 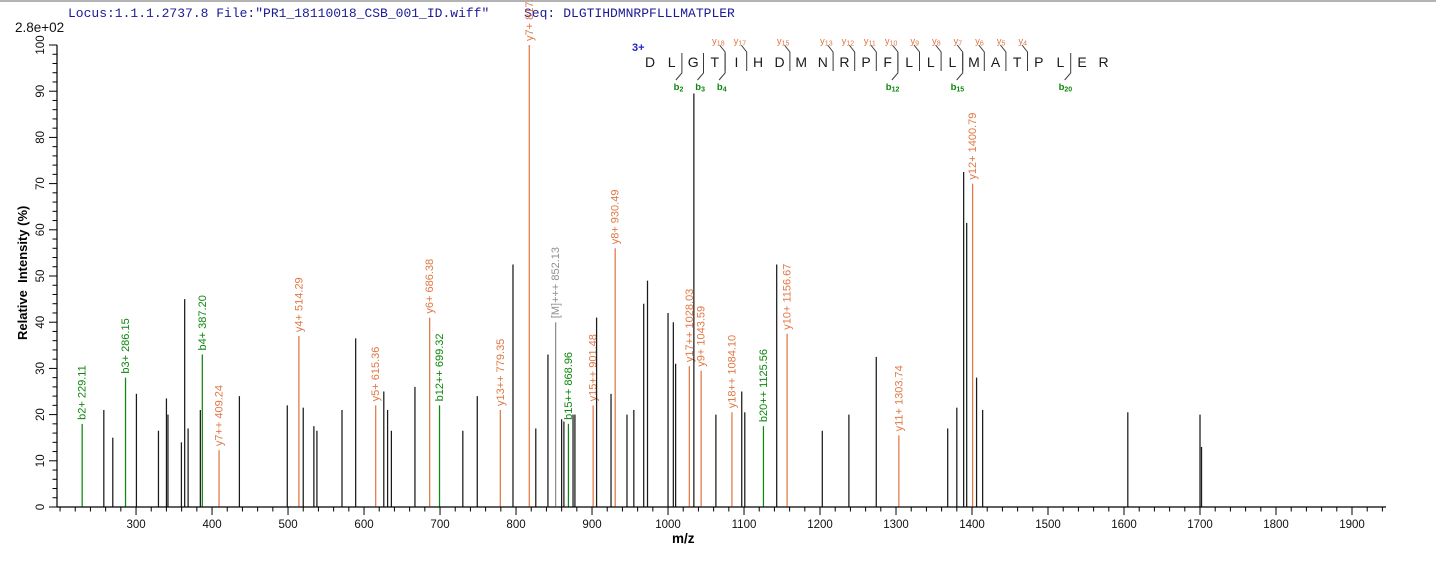 What do you see at coordinates (958, 42) in the screenshot?
I see `y-ion-label: y7` at bounding box center [958, 42].